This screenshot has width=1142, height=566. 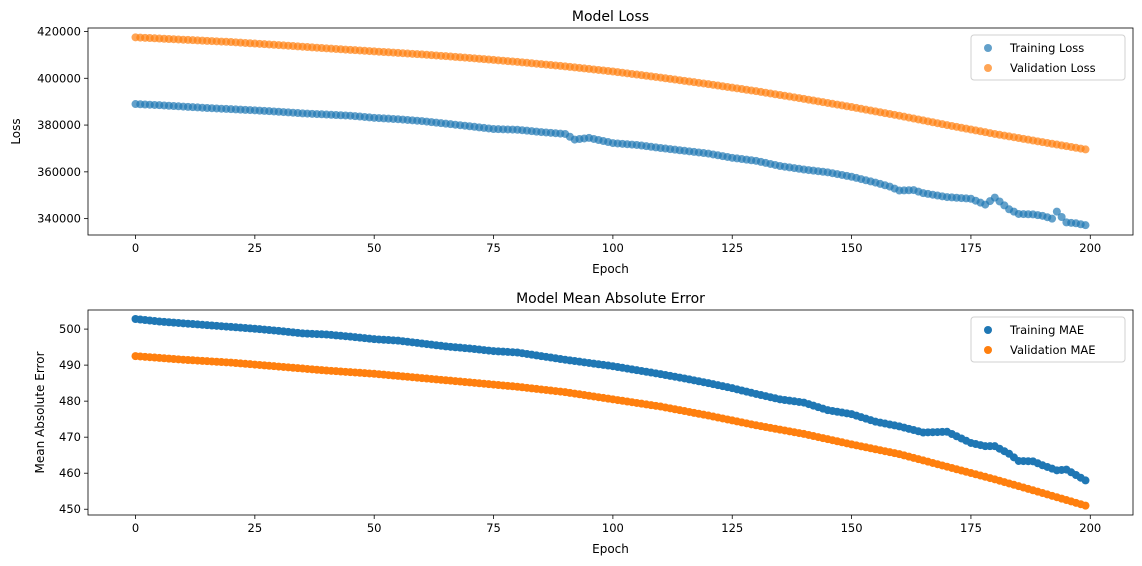 I want to click on y-tick-label: 420000, so click(x=59, y=32).